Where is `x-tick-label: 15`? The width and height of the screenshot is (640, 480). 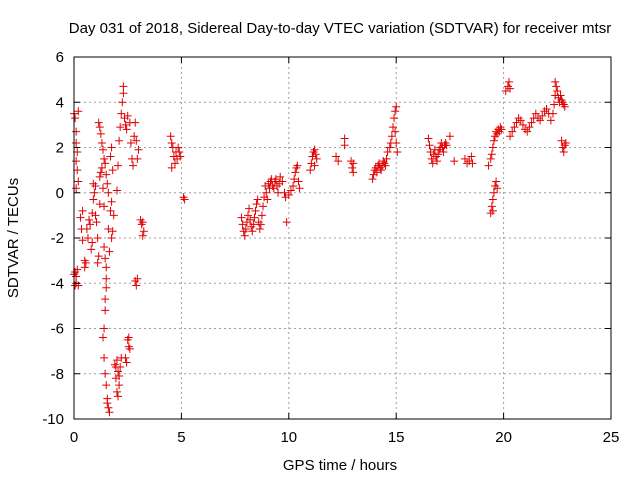 x-tick-label: 15 is located at coordinates (396, 437).